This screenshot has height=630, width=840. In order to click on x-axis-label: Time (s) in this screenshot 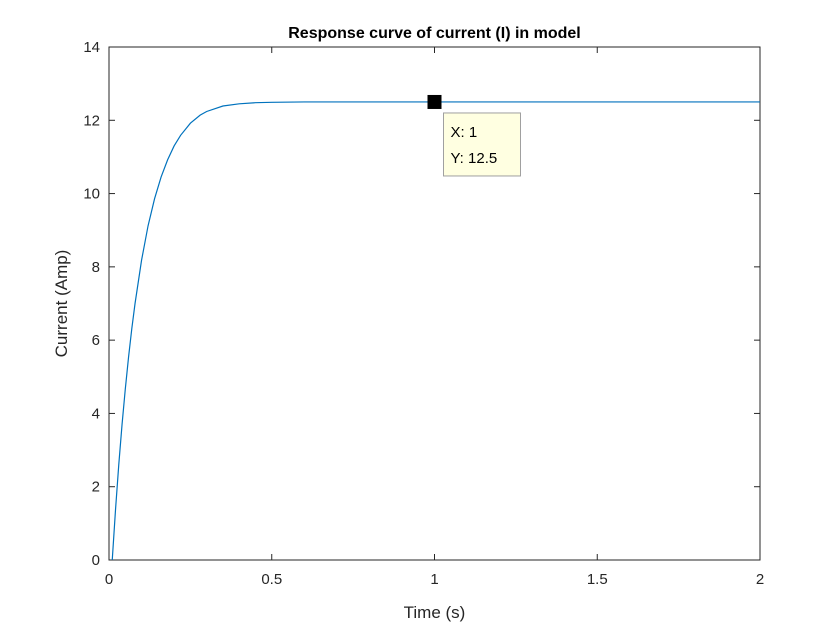, I will do `click(435, 612)`.